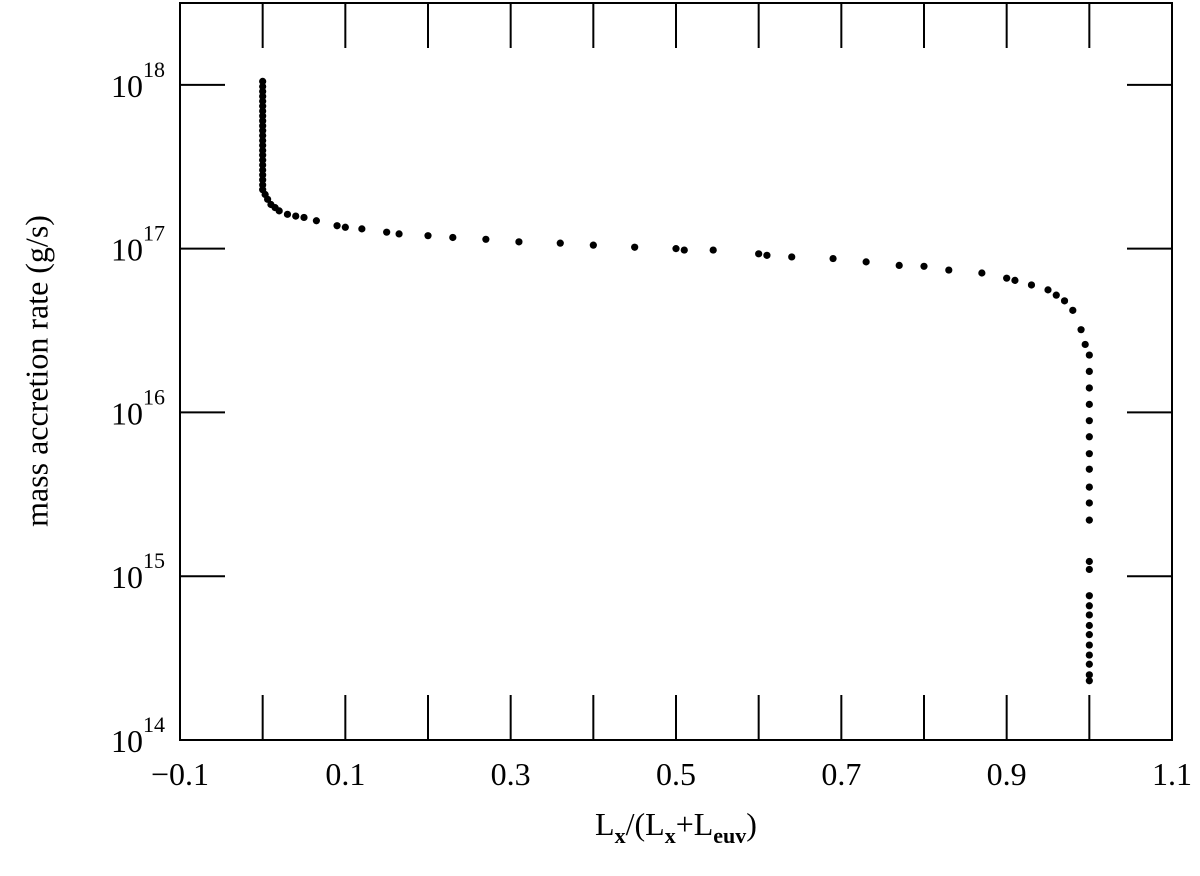  What do you see at coordinates (154, 69) in the screenshot?
I see `y-tick-exponent: 18` at bounding box center [154, 69].